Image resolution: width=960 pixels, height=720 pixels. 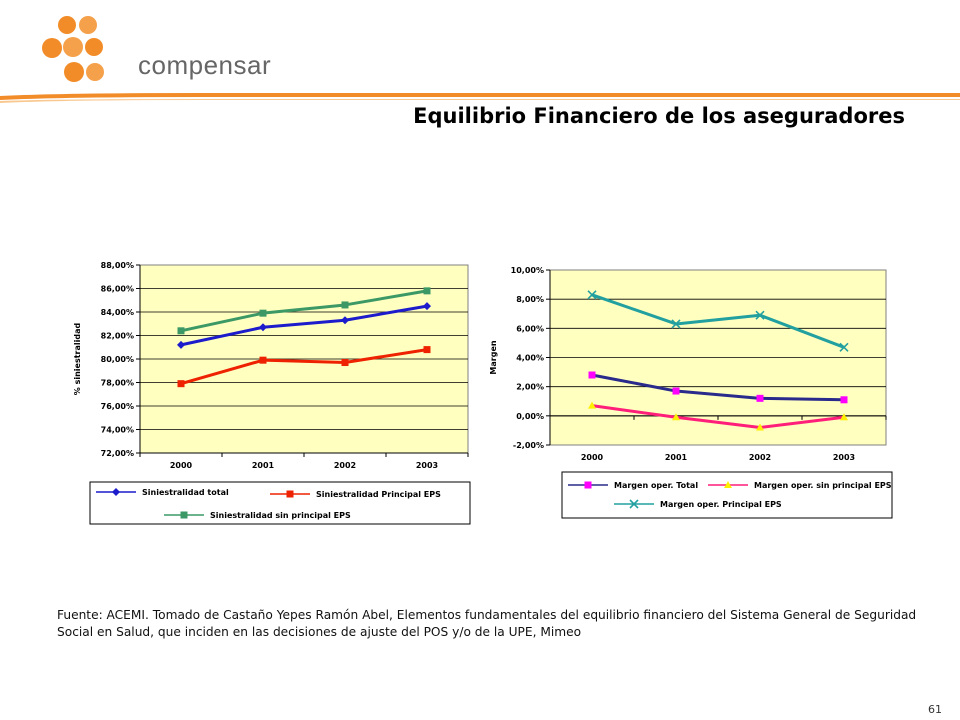 What do you see at coordinates (378, 494) in the screenshot?
I see `legend-label: Siniestralidad Principal EPS` at bounding box center [378, 494].